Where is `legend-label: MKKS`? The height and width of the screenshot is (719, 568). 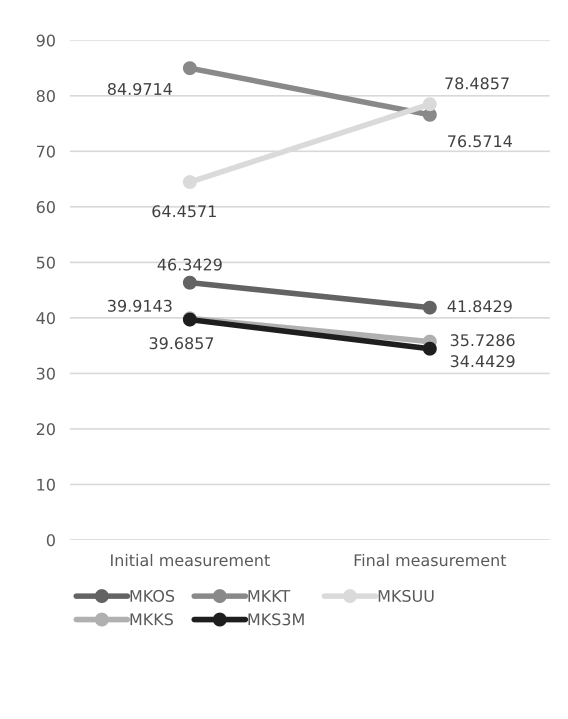 legend-label: MKKS is located at coordinates (151, 619).